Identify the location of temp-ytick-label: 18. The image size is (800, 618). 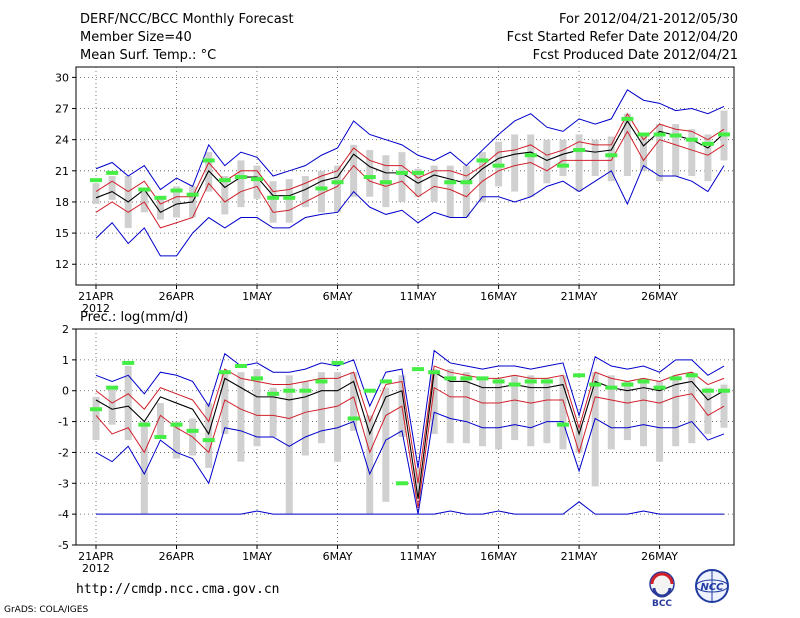
(62, 202).